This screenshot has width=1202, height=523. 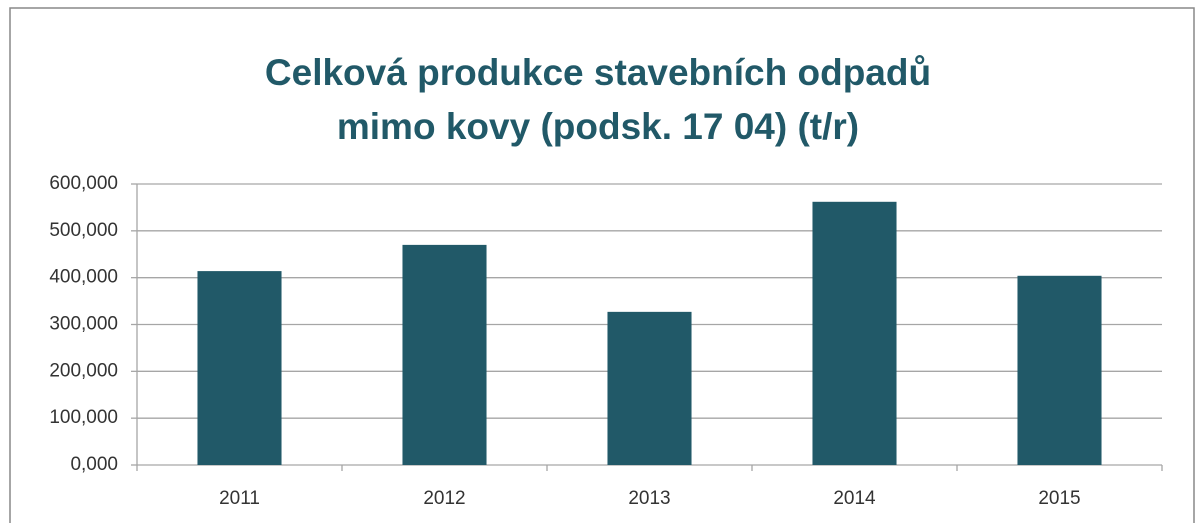 What do you see at coordinates (649, 498) in the screenshot?
I see `x-tick-label: 2013` at bounding box center [649, 498].